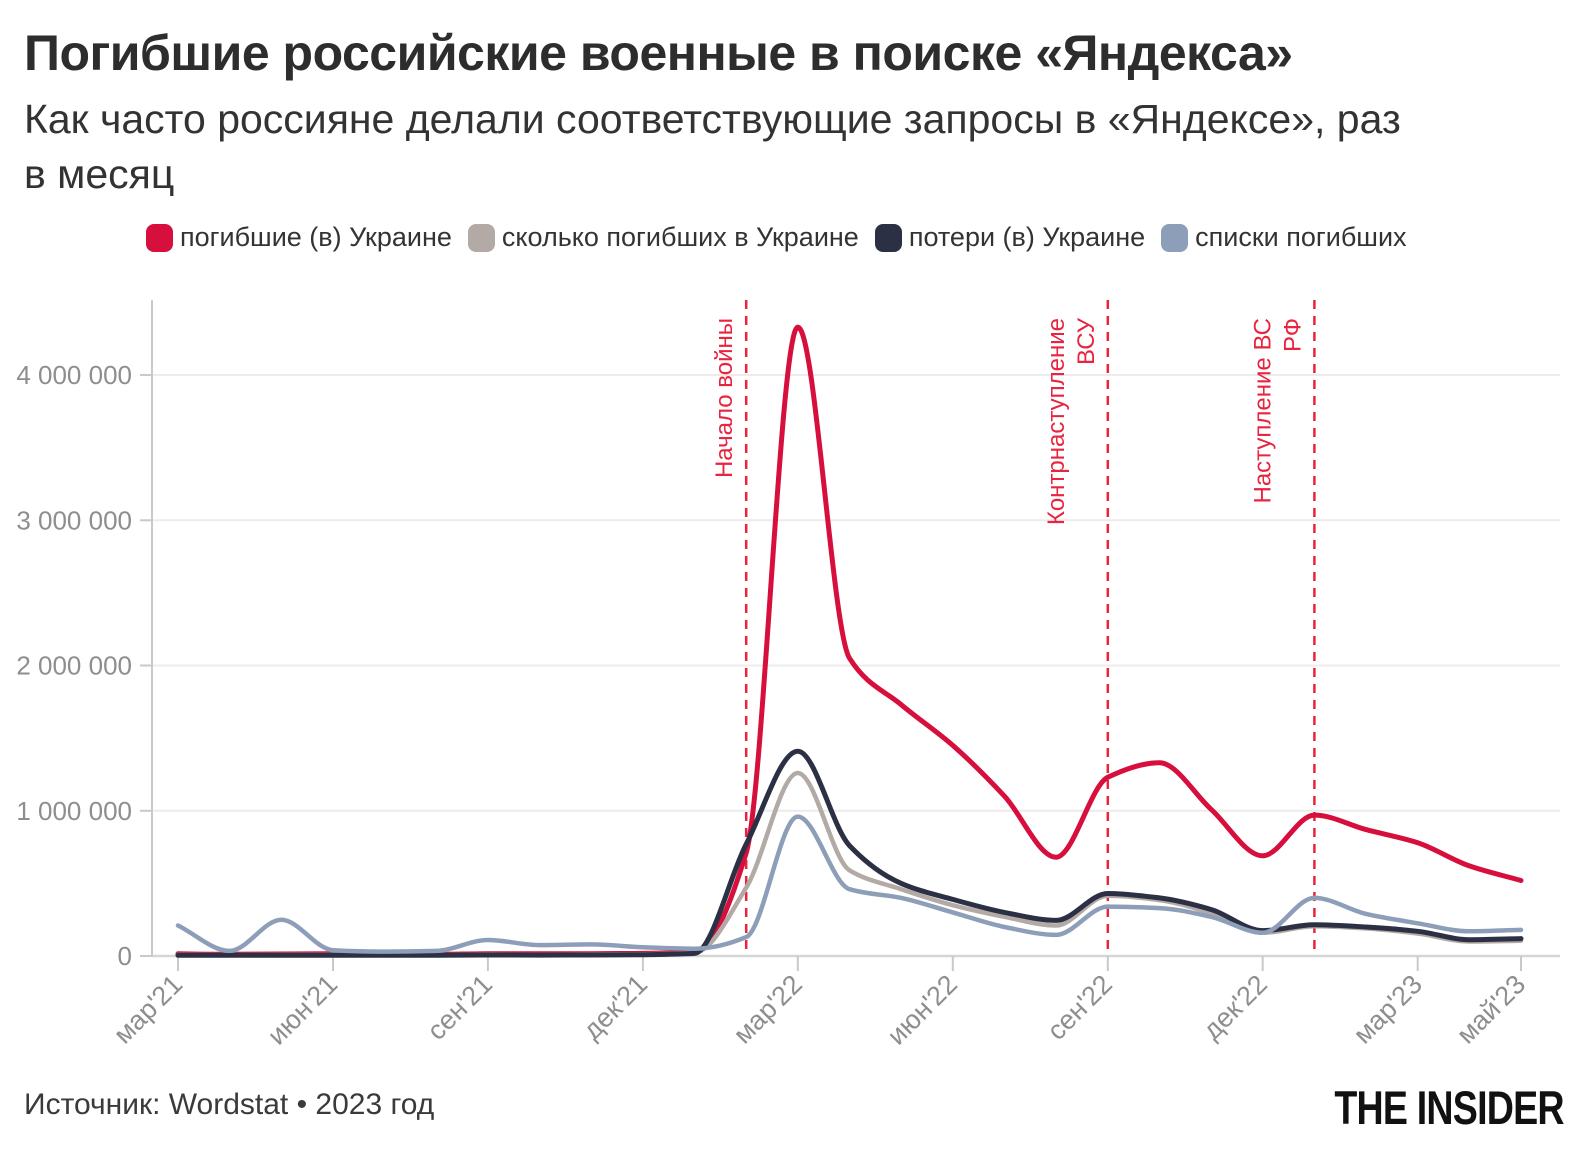 The height and width of the screenshot is (1150, 1592). What do you see at coordinates (148, 1009) in the screenshot?
I see `x-tick-label: мар'21` at bounding box center [148, 1009].